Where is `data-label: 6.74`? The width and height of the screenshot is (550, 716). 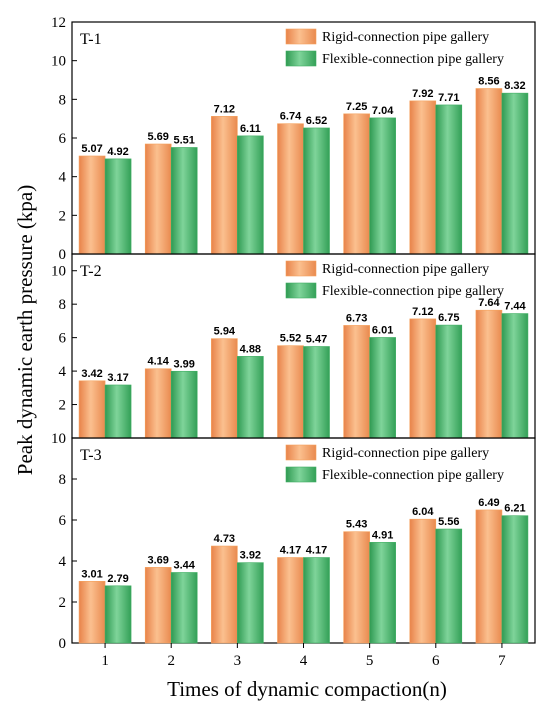
data-label: 6.74 is located at coordinates (291, 117).